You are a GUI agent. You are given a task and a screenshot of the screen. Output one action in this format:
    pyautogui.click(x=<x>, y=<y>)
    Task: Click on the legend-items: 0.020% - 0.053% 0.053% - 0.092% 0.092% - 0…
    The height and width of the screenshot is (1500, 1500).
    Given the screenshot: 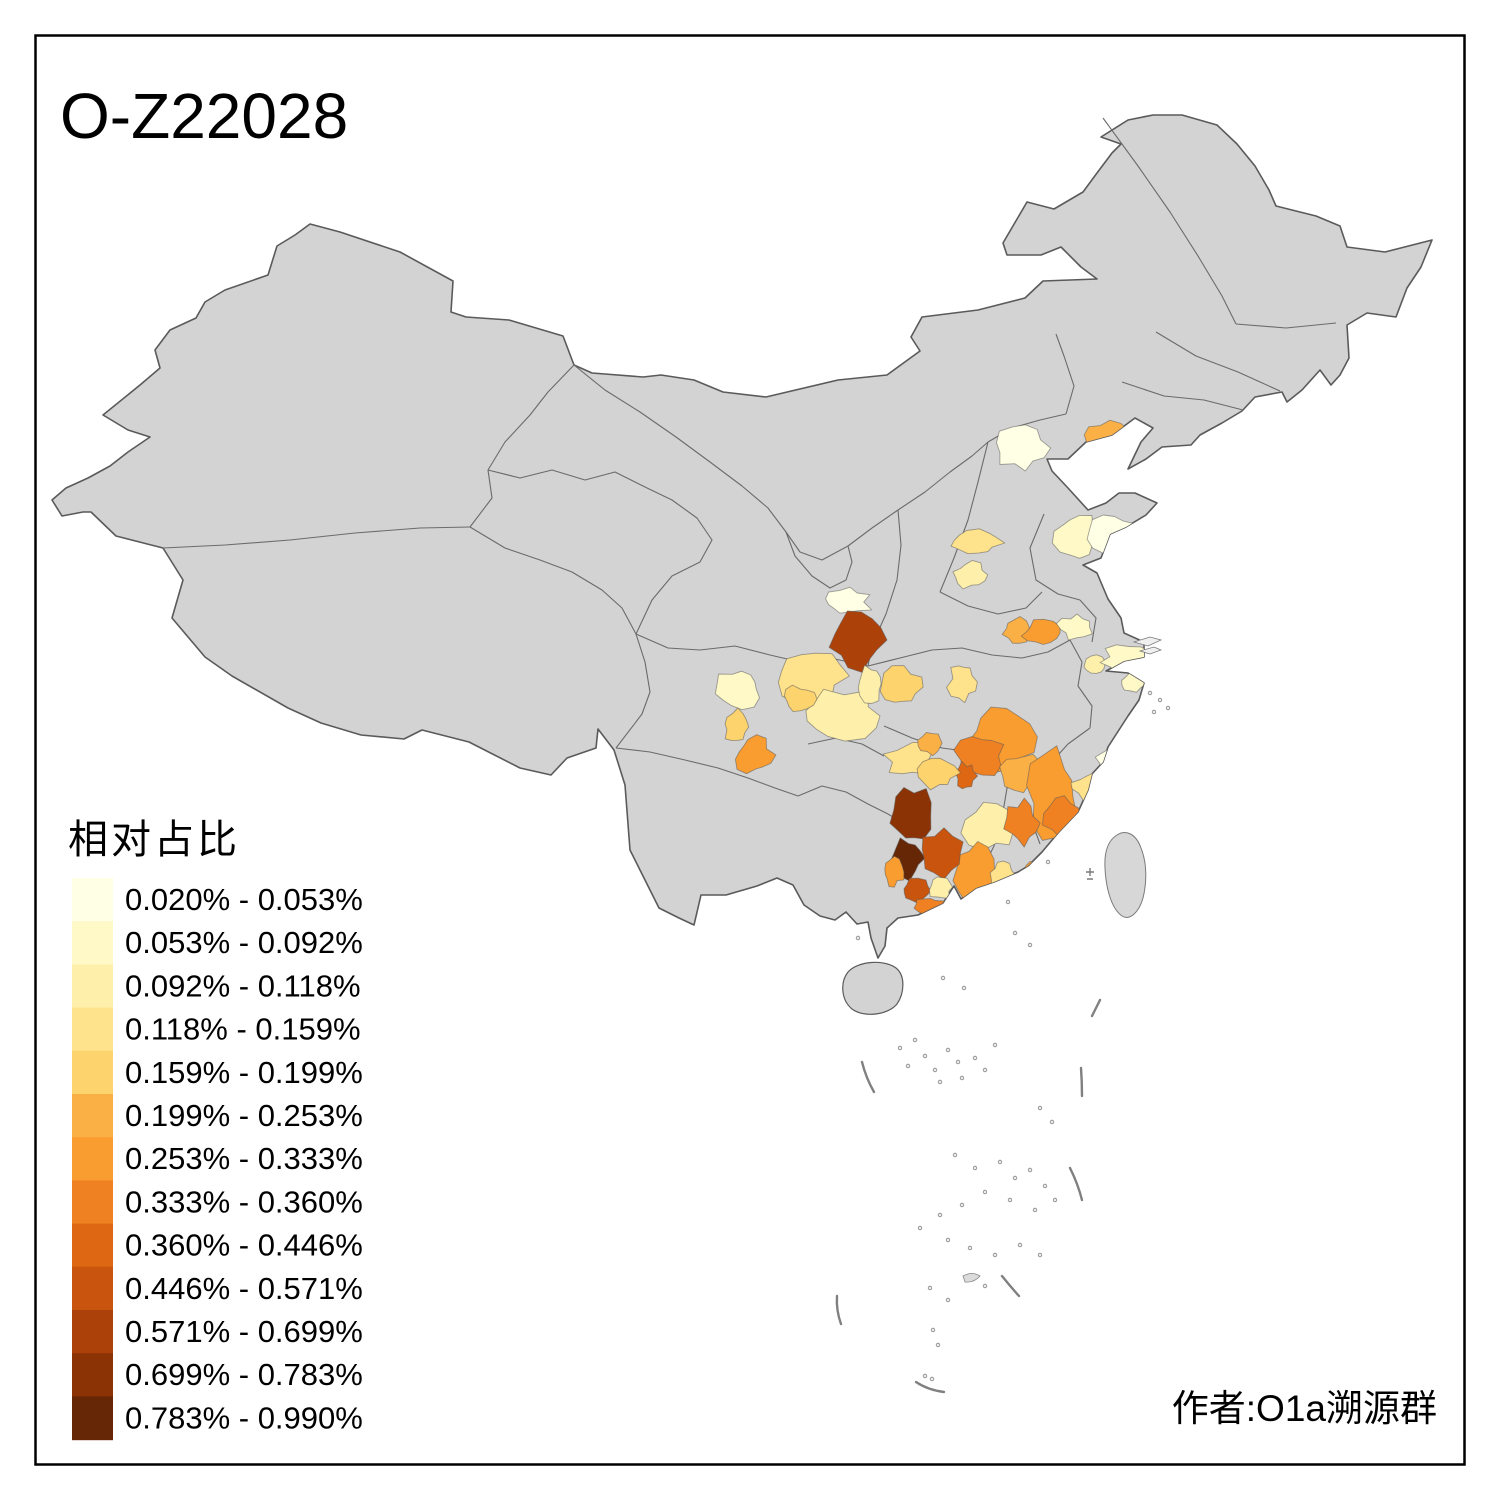 What is the action you would take?
    pyautogui.click(x=217, y=1159)
    